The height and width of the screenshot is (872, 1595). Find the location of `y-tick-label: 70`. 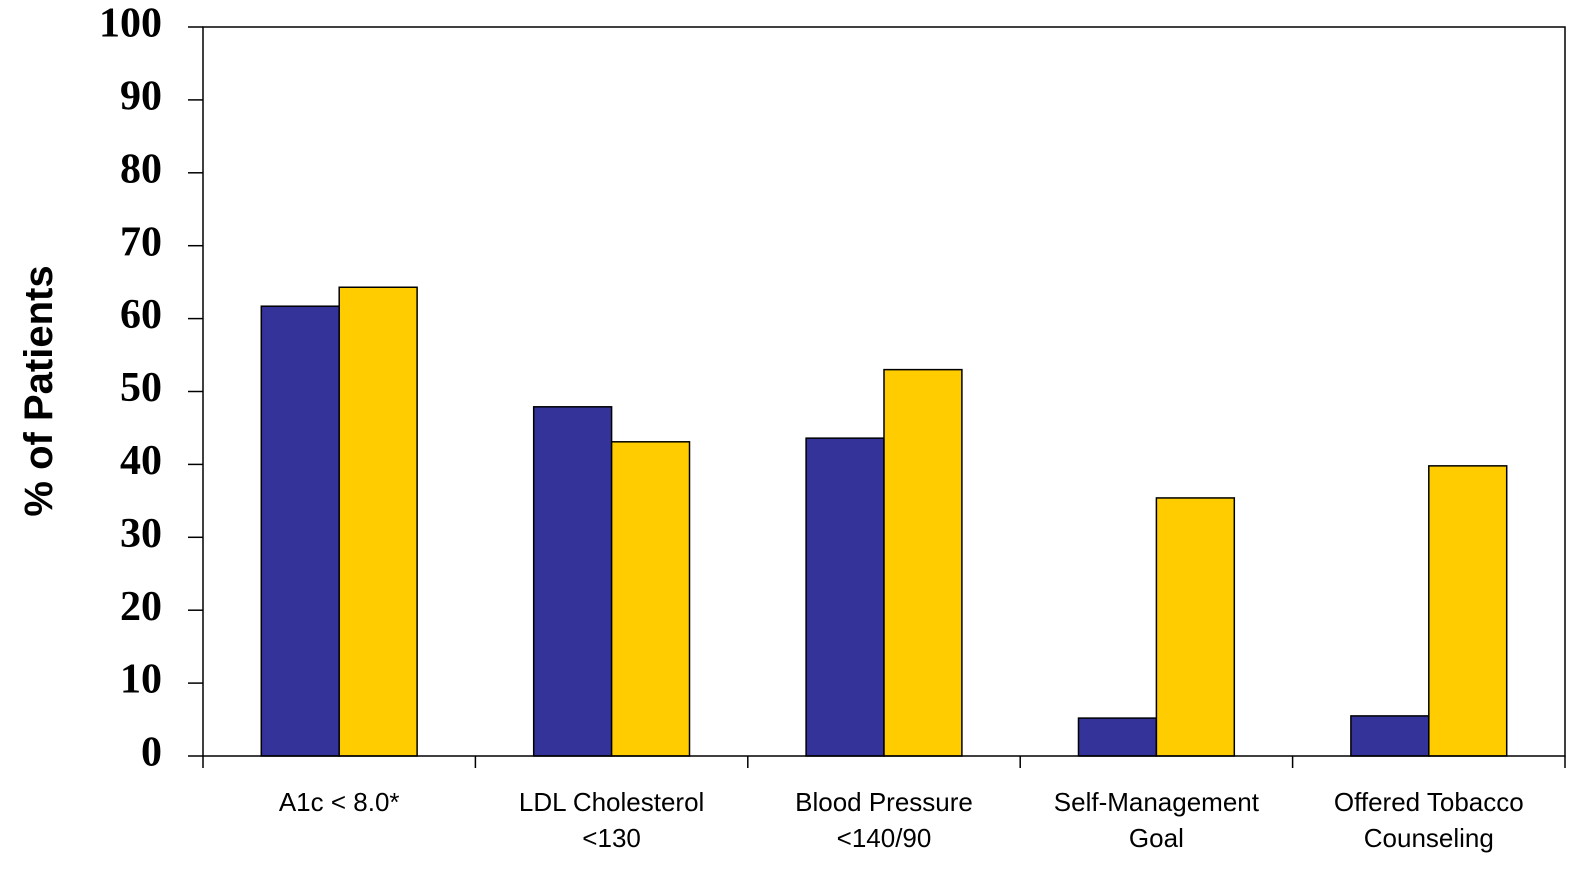

y-tick-label: 70 is located at coordinates (141, 242).